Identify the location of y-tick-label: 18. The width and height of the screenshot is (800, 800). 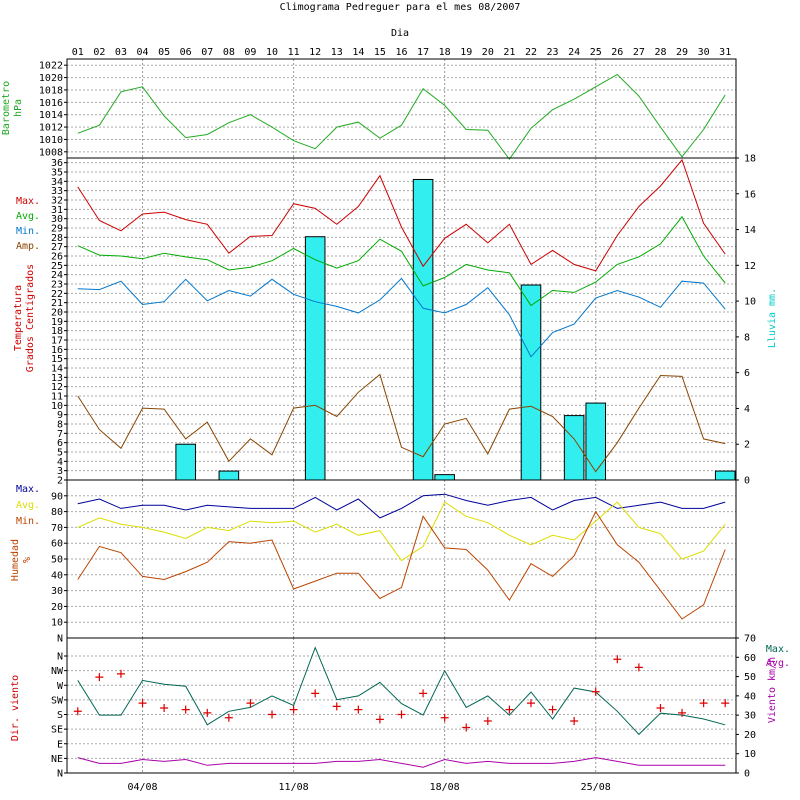
(750, 159).